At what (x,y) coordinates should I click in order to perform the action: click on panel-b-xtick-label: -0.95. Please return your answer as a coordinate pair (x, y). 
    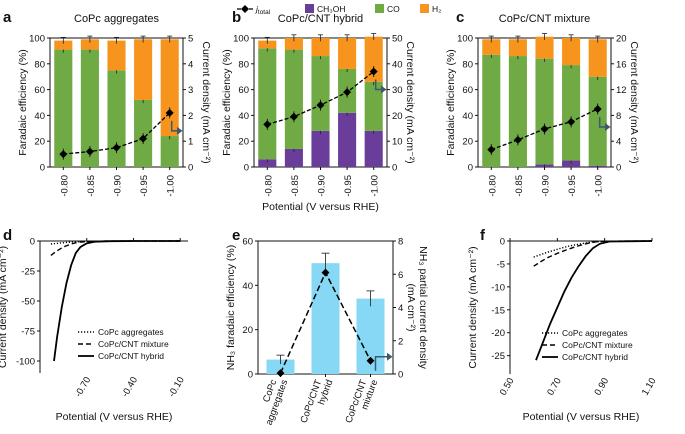
    Looking at the image, I should click on (348, 186).